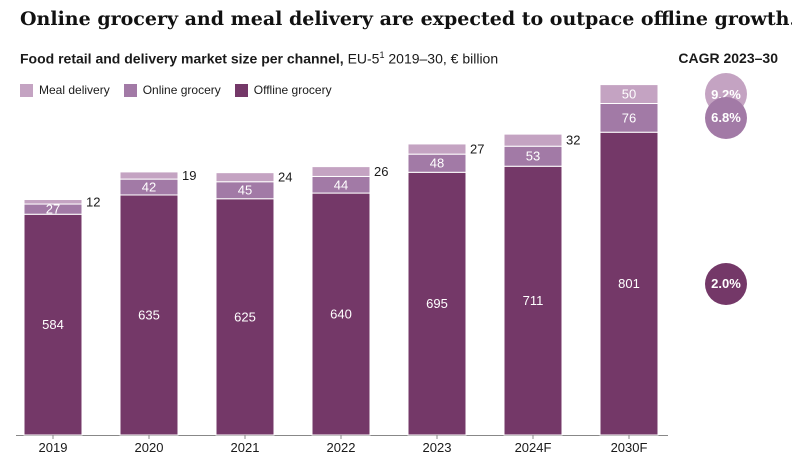 The height and width of the screenshot is (467, 792). What do you see at coordinates (341, 184) in the screenshot?
I see `data-label-online-grocery-2022: 44` at bounding box center [341, 184].